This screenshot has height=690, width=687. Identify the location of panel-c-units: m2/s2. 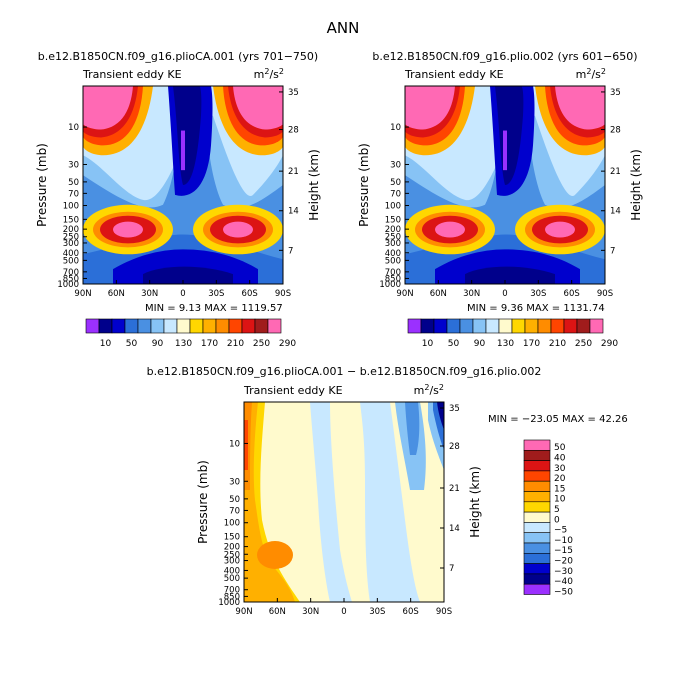
(429, 390).